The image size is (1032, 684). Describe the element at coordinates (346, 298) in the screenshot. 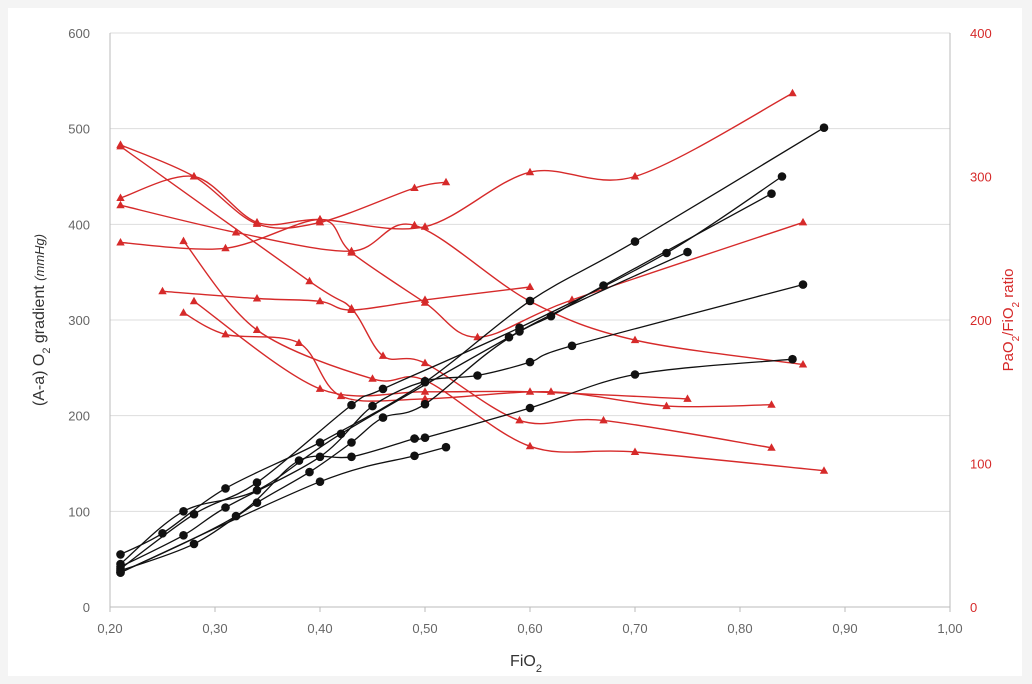

I see `ratio-series-line` at that location.